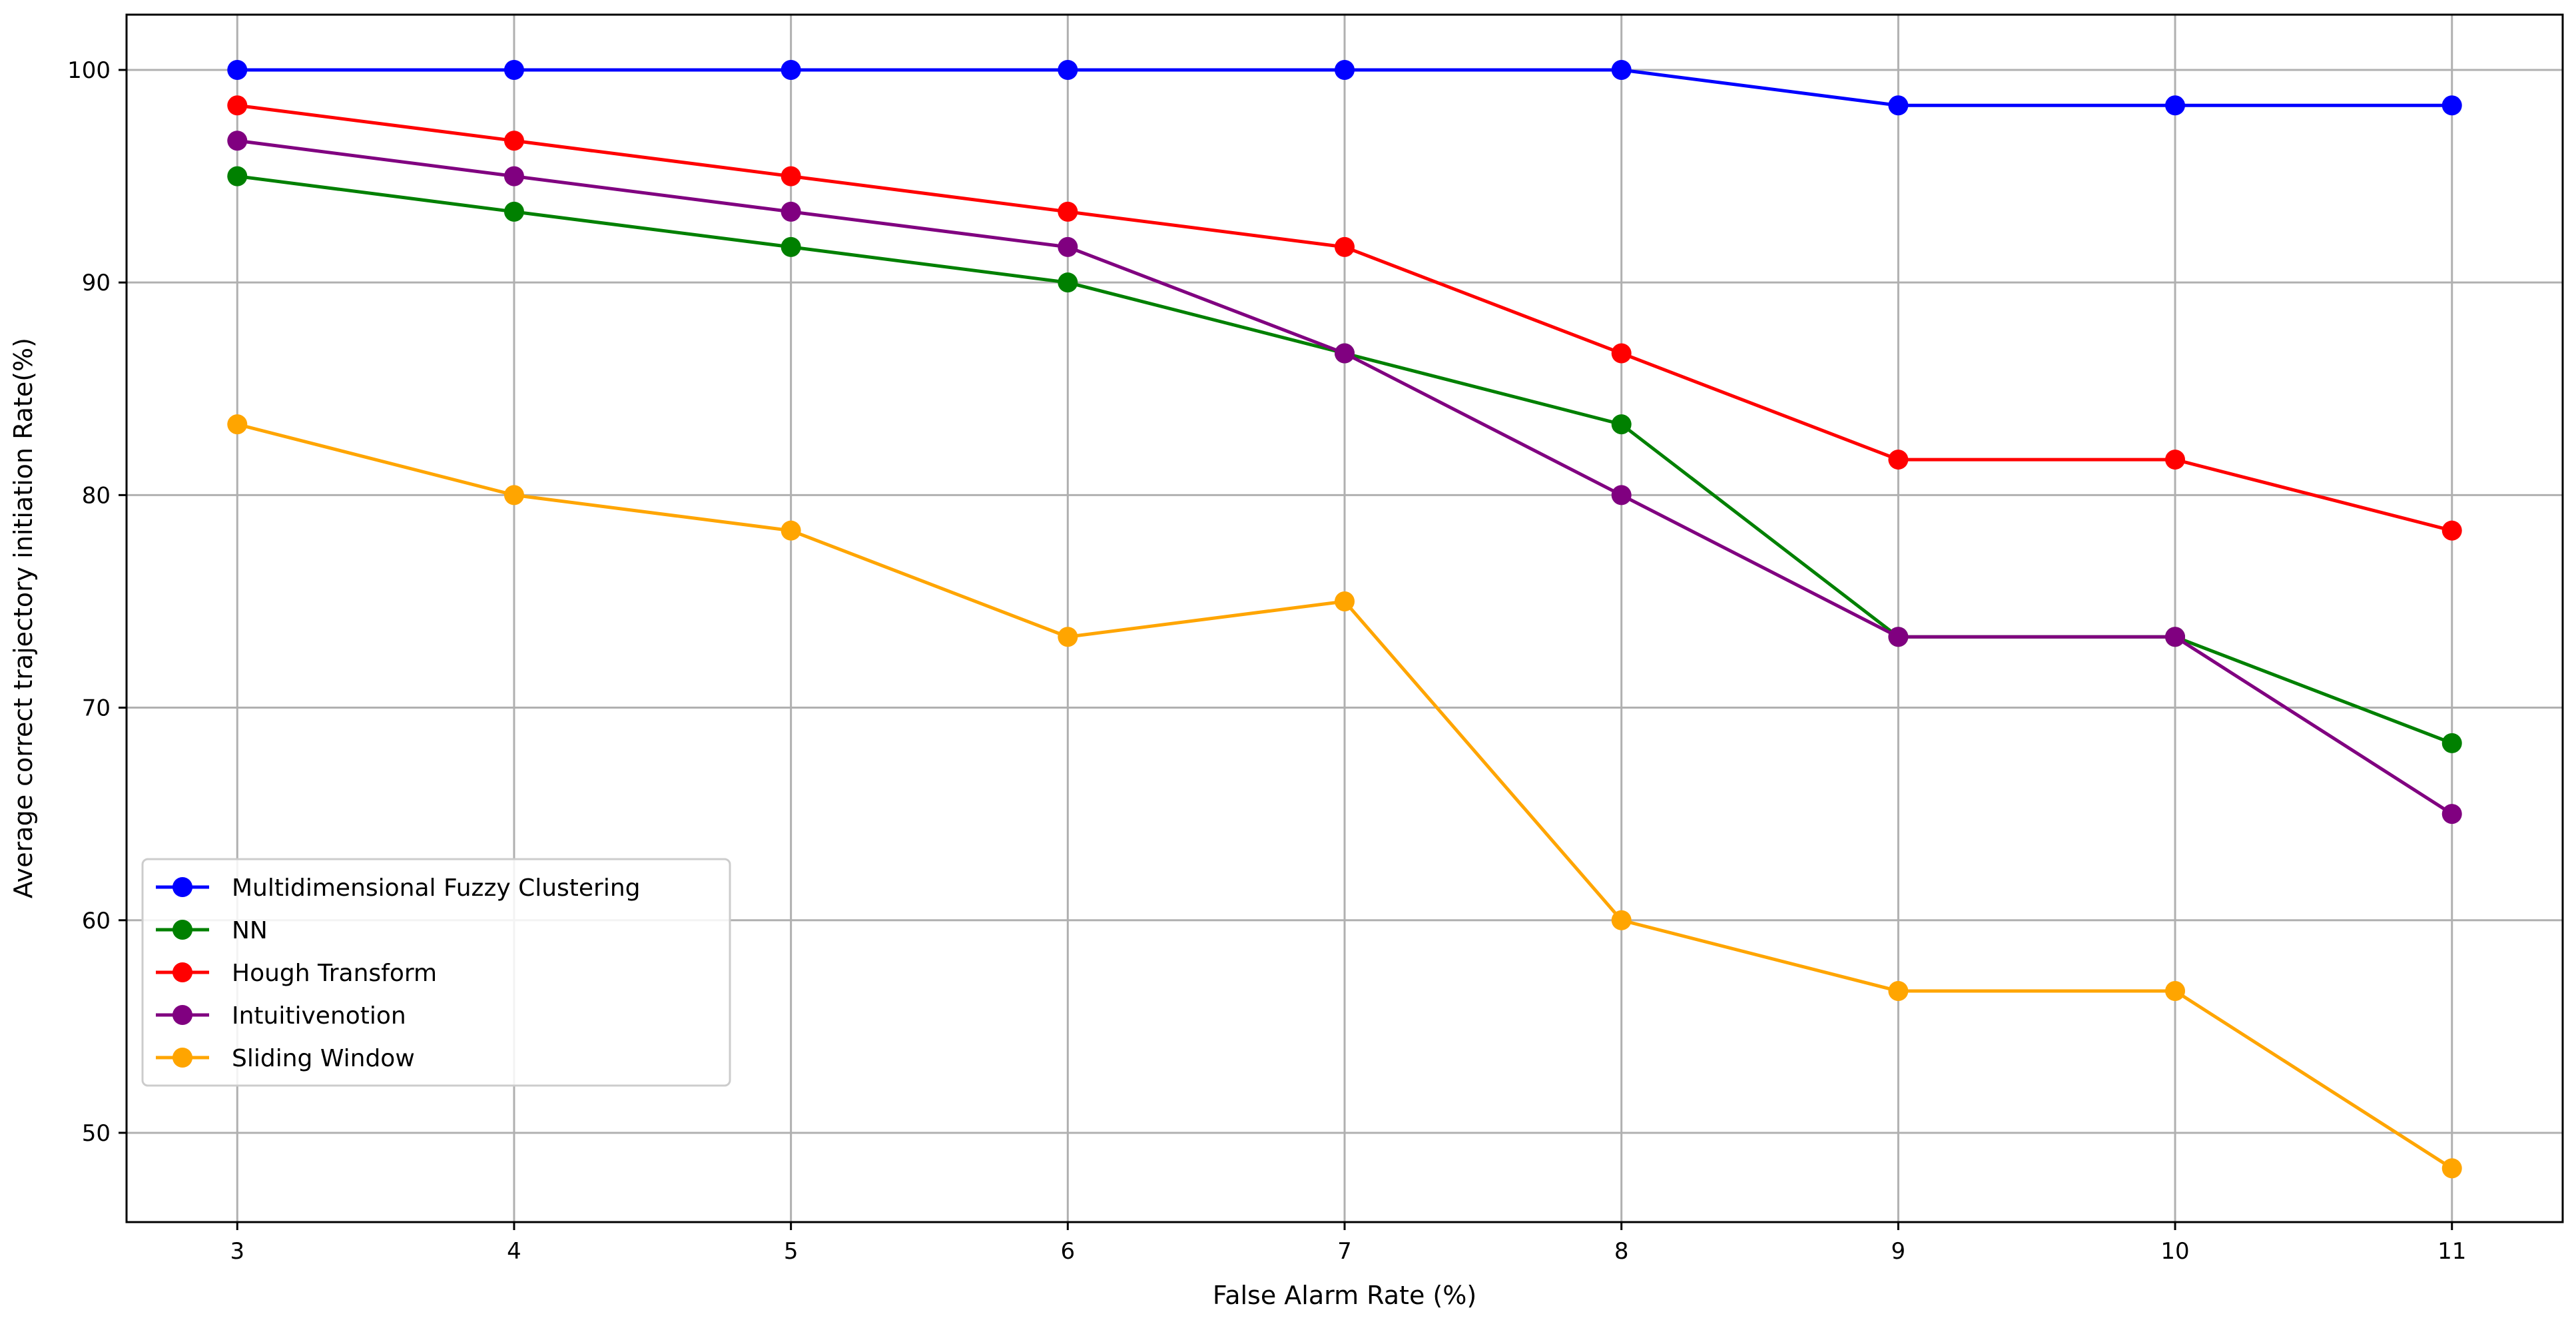 The image size is (2576, 1318). What do you see at coordinates (1898, 1251) in the screenshot?
I see `x-tick-label: 9` at bounding box center [1898, 1251].